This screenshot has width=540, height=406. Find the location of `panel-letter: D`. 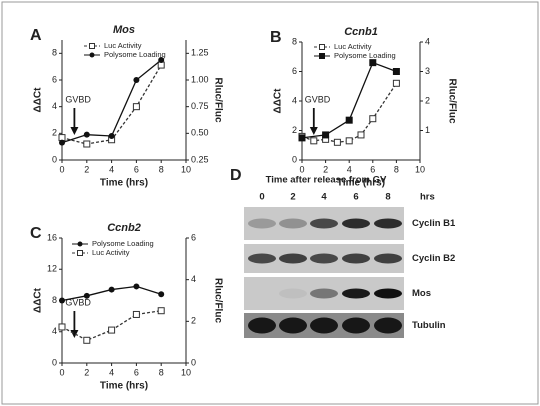

panel-letter: D is located at coordinates (236, 175).